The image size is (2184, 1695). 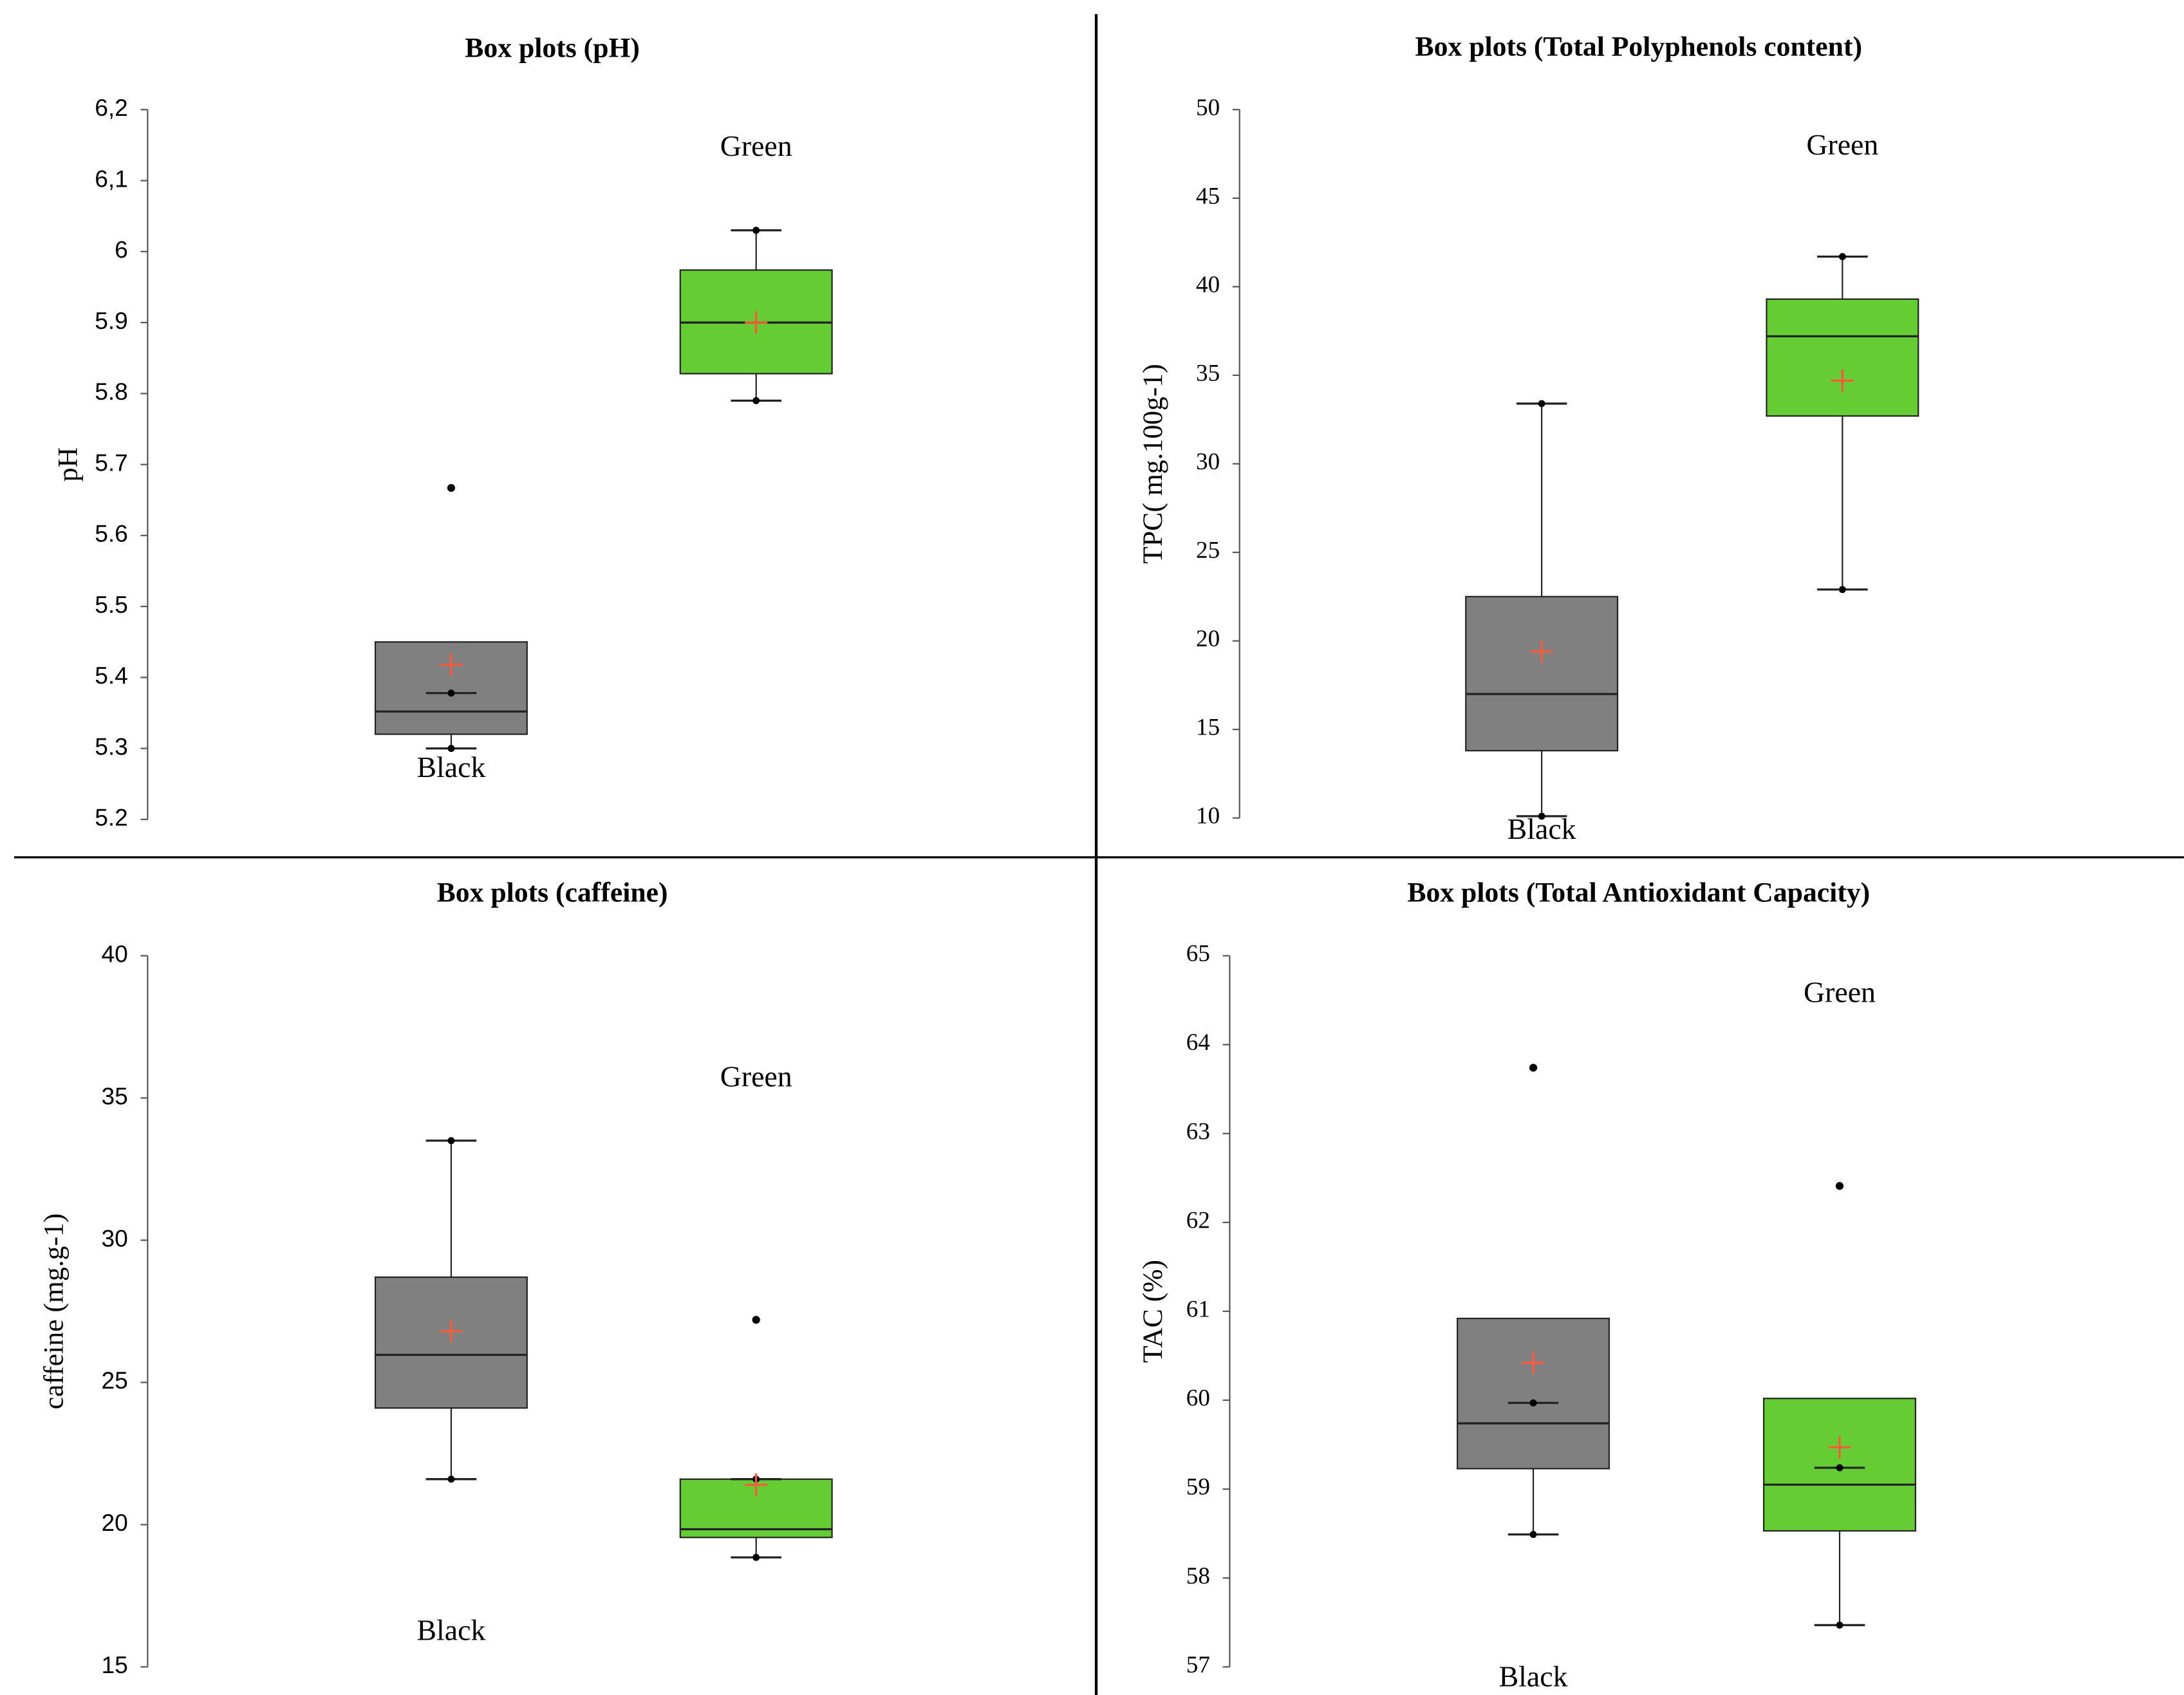 What do you see at coordinates (1198, 1665) in the screenshot?
I see `y-tick-label: 57` at bounding box center [1198, 1665].